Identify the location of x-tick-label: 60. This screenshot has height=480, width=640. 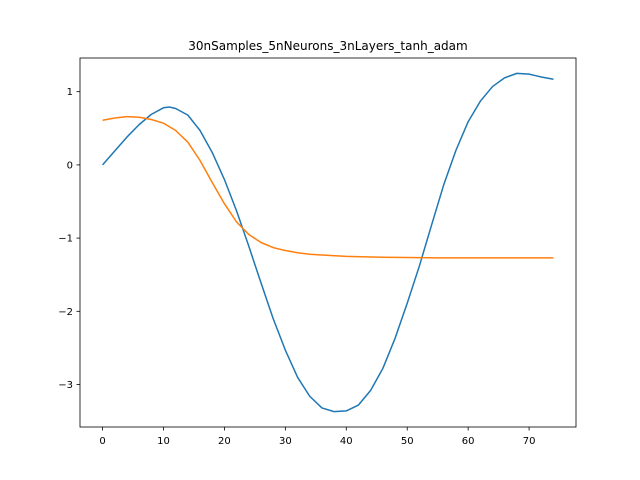
(468, 441).